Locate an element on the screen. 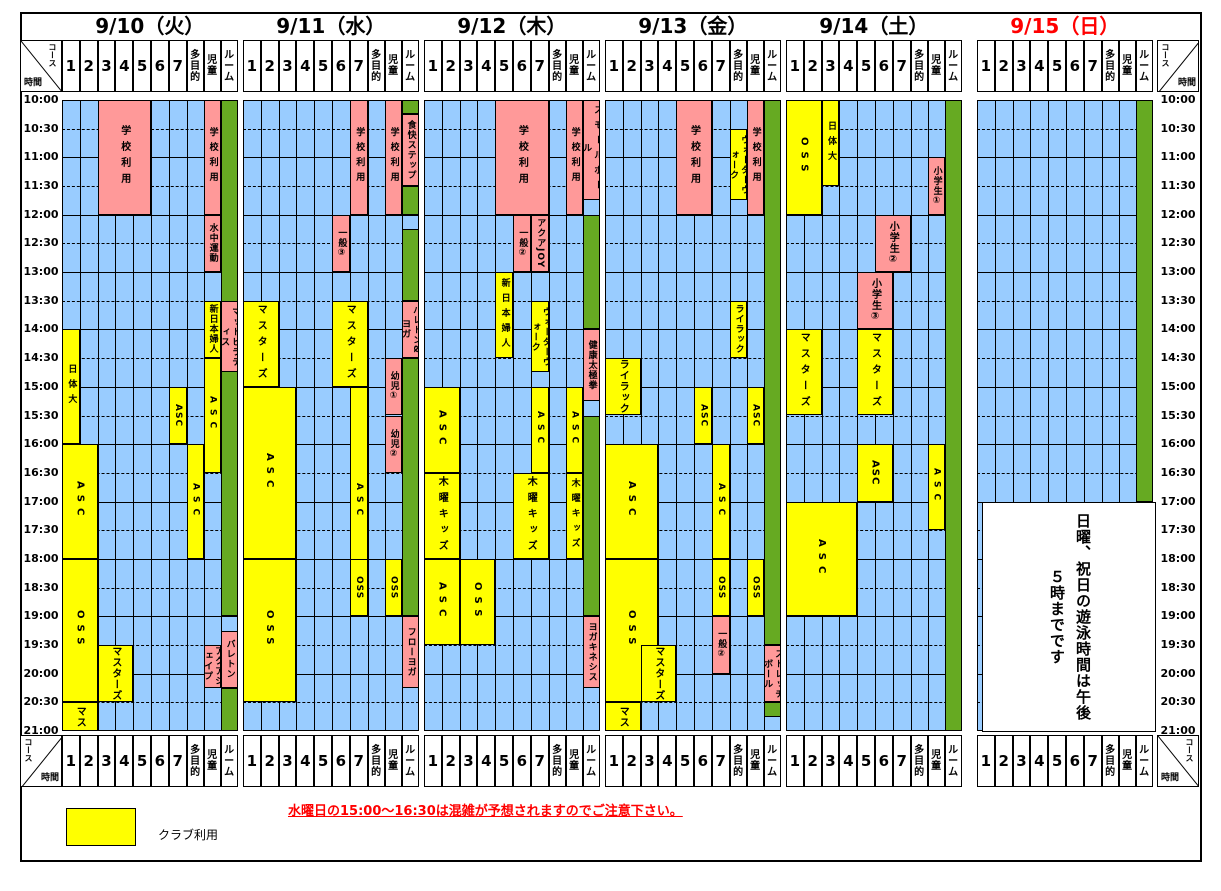 This screenshot has height=891, width=1221. time-label: 11:30 is located at coordinates (41, 186).